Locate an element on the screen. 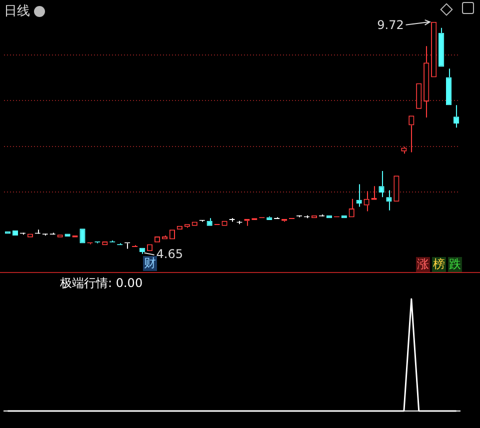 This screenshot has height=428, width=480. annotation: 9.72 is located at coordinates (390, 25).